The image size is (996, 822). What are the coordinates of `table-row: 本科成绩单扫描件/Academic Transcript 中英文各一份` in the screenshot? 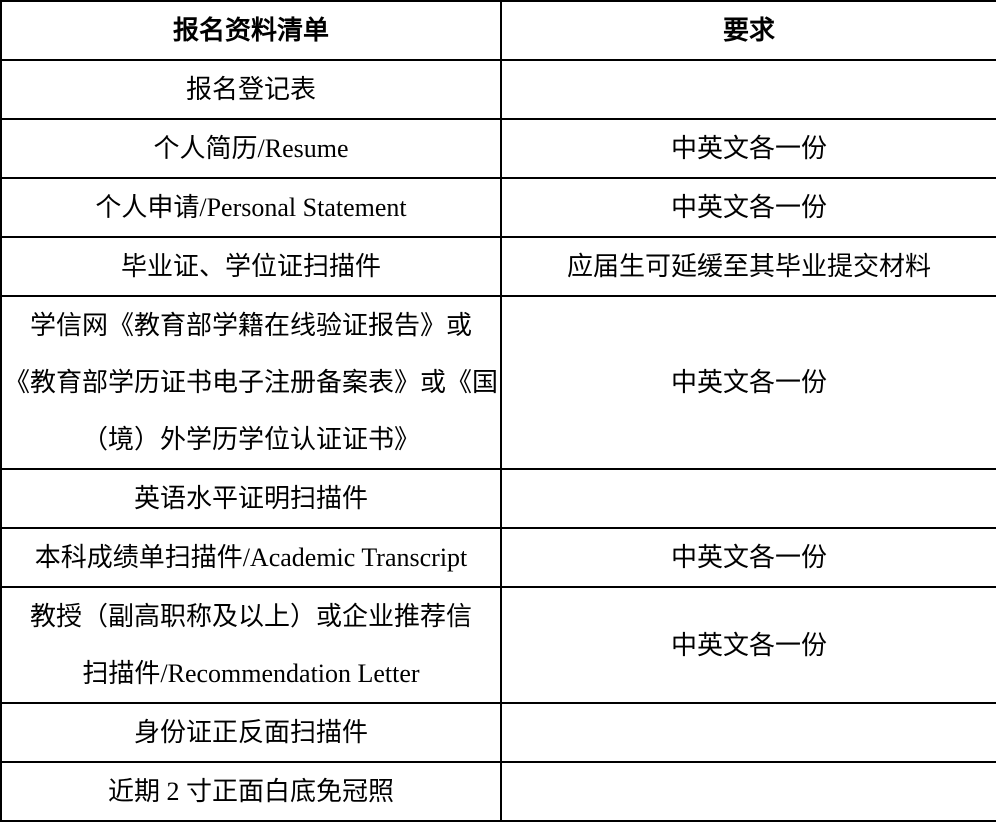 It's located at (498, 557).